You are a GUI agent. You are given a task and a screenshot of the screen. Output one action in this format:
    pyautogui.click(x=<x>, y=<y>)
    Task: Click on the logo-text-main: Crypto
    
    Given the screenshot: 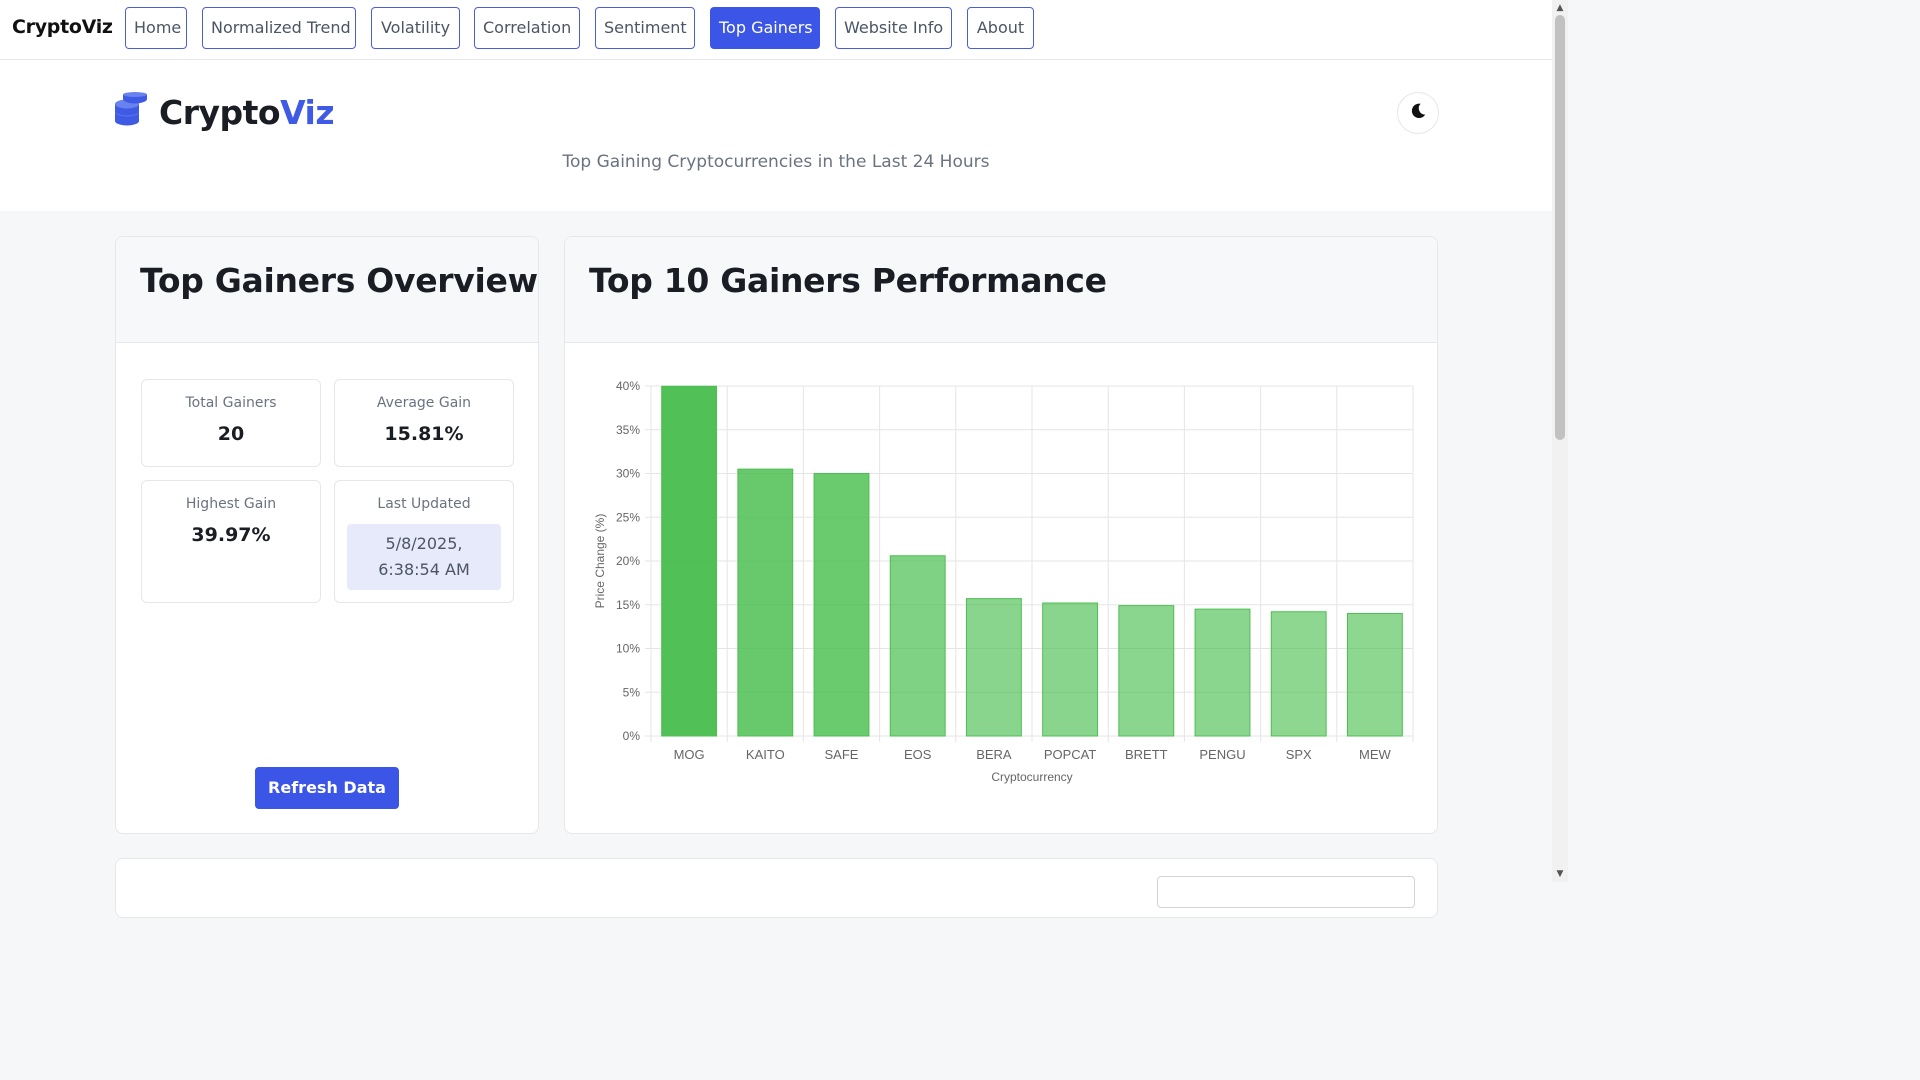 What is the action you would take?
    pyautogui.click(x=220, y=112)
    